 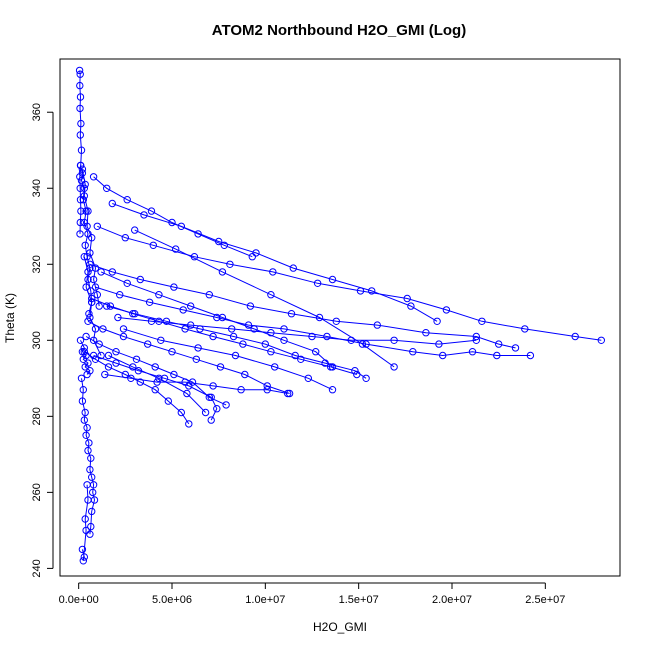 I want to click on y-tick-label: 260, so click(x=37, y=492).